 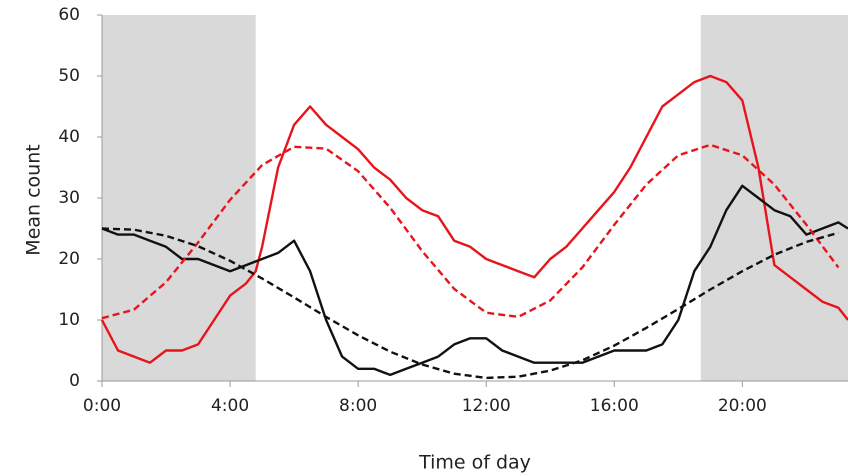 What do you see at coordinates (34, 199) in the screenshot?
I see `y-axis-title: Mean count` at bounding box center [34, 199].